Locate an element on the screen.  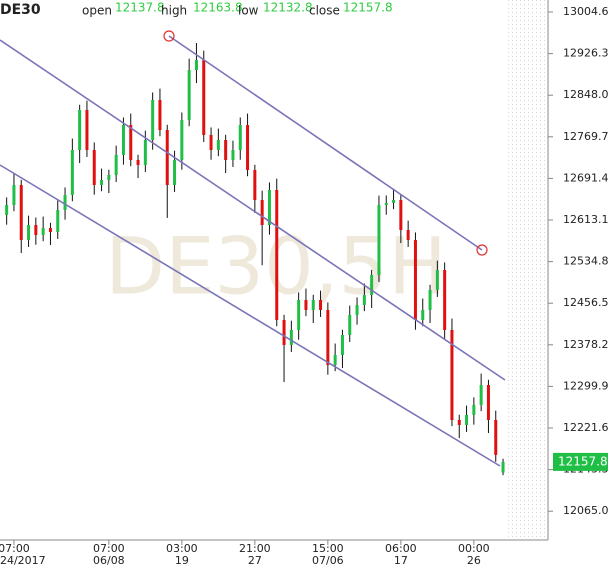
y-tick-label: 12769.7 is located at coordinates (586, 136).